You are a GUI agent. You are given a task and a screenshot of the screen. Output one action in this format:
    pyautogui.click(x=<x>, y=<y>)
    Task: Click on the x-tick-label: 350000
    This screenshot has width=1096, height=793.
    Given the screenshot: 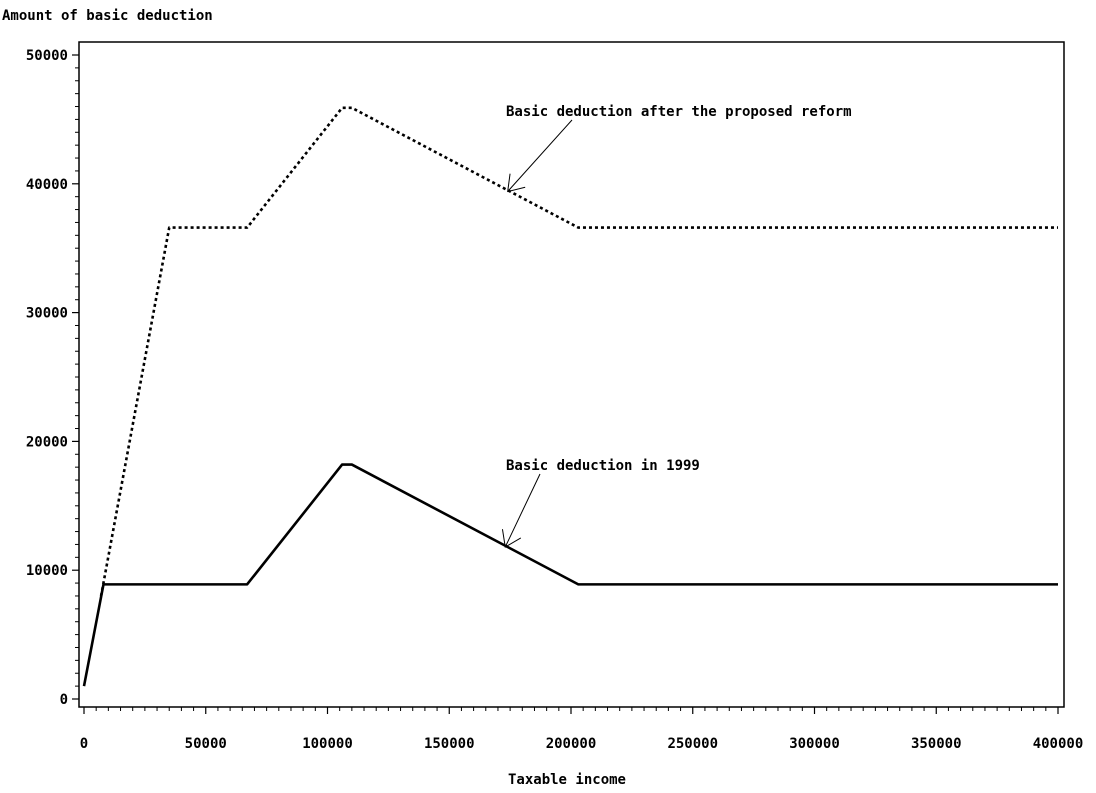 What is the action you would take?
    pyautogui.click(x=936, y=744)
    